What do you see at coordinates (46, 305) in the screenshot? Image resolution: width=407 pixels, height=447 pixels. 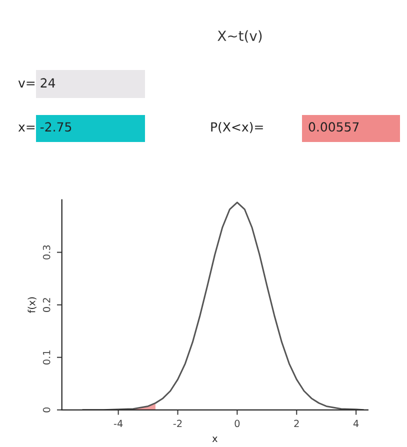 I see `y-tick-label: 0.2` at bounding box center [46, 305].